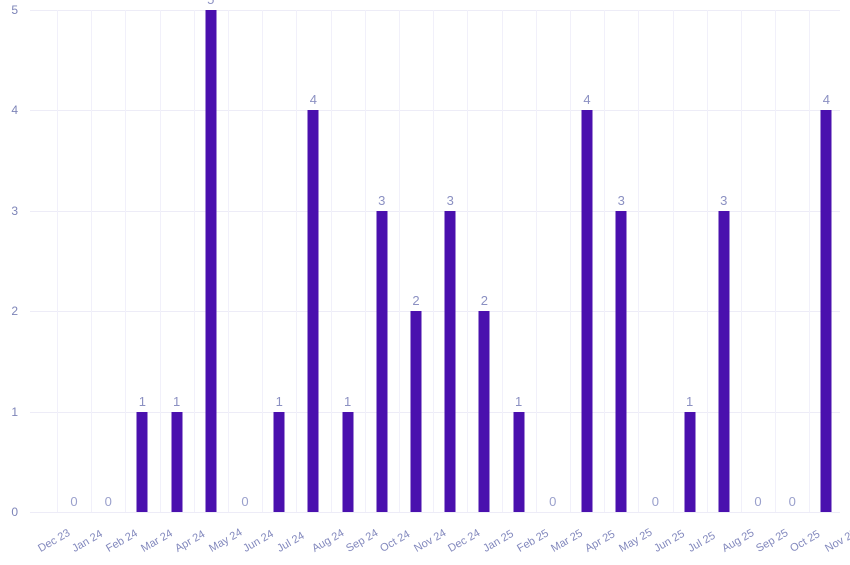 The width and height of the screenshot is (850, 565). What do you see at coordinates (14, 512) in the screenshot?
I see `y-axis-tick-label: 0` at bounding box center [14, 512].